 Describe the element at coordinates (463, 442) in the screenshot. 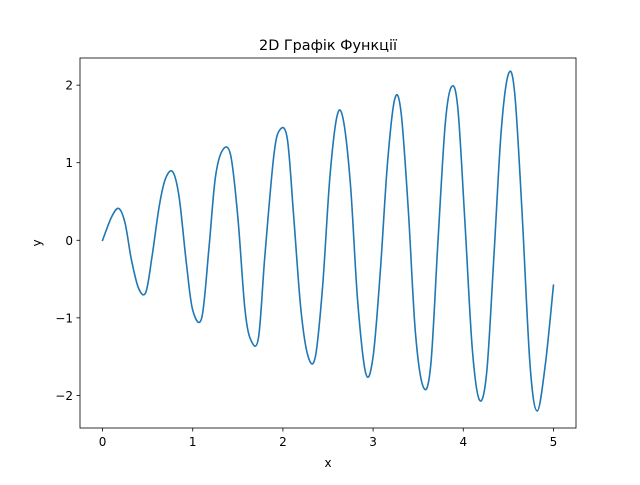

I see `x-tick-label: 4` at that location.